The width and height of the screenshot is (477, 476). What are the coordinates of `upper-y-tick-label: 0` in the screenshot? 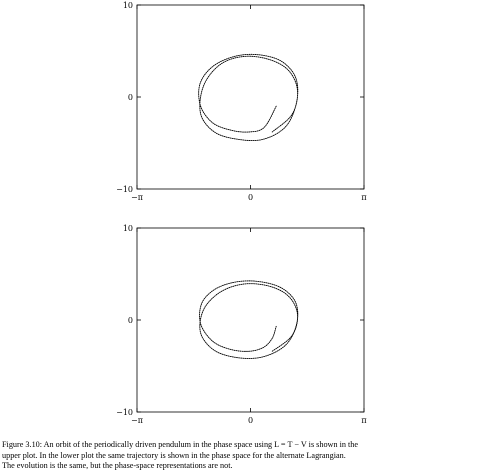 It's located at (130, 97).